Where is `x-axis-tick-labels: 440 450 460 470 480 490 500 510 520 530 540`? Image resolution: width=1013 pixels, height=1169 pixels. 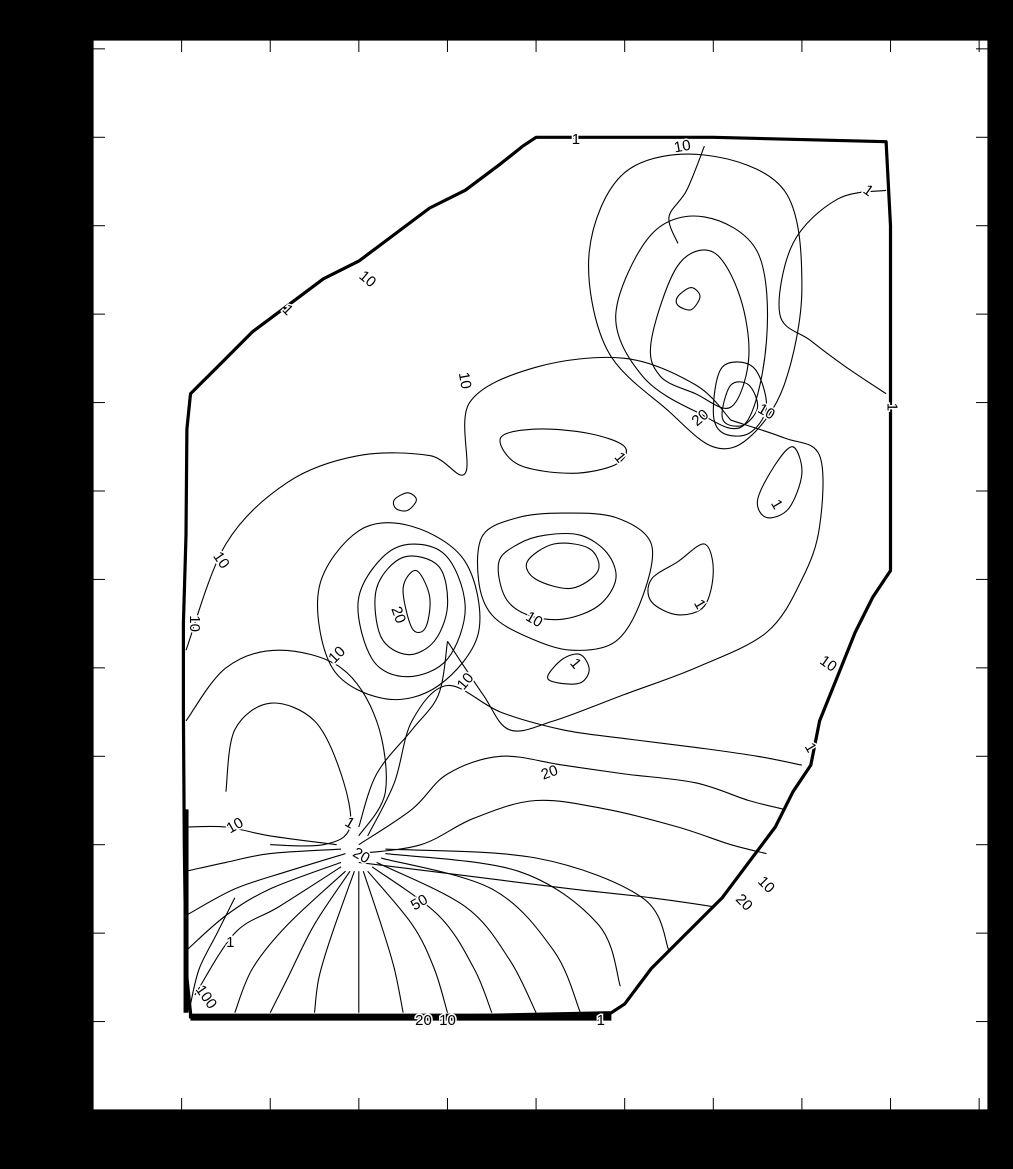
x-axis-tick-labels: 440 450 460 470 480 490 500 510 520 530 540 is located at coordinates (536, 1134).